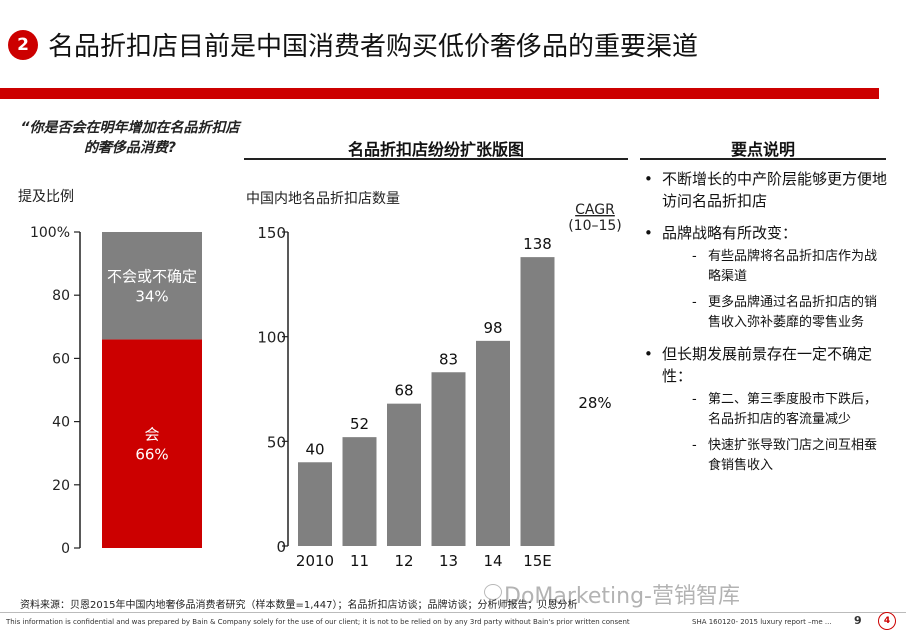 The width and height of the screenshot is (906, 640). What do you see at coordinates (537, 561) in the screenshot?
I see `x-category-label: 15E` at bounding box center [537, 561].